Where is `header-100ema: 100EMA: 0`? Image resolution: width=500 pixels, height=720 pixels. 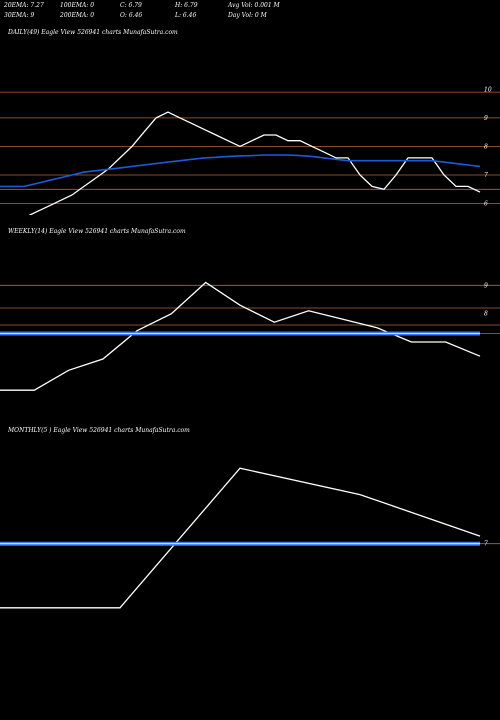
header-100ema: 100EMA: 0 is located at coordinates (77, 5).